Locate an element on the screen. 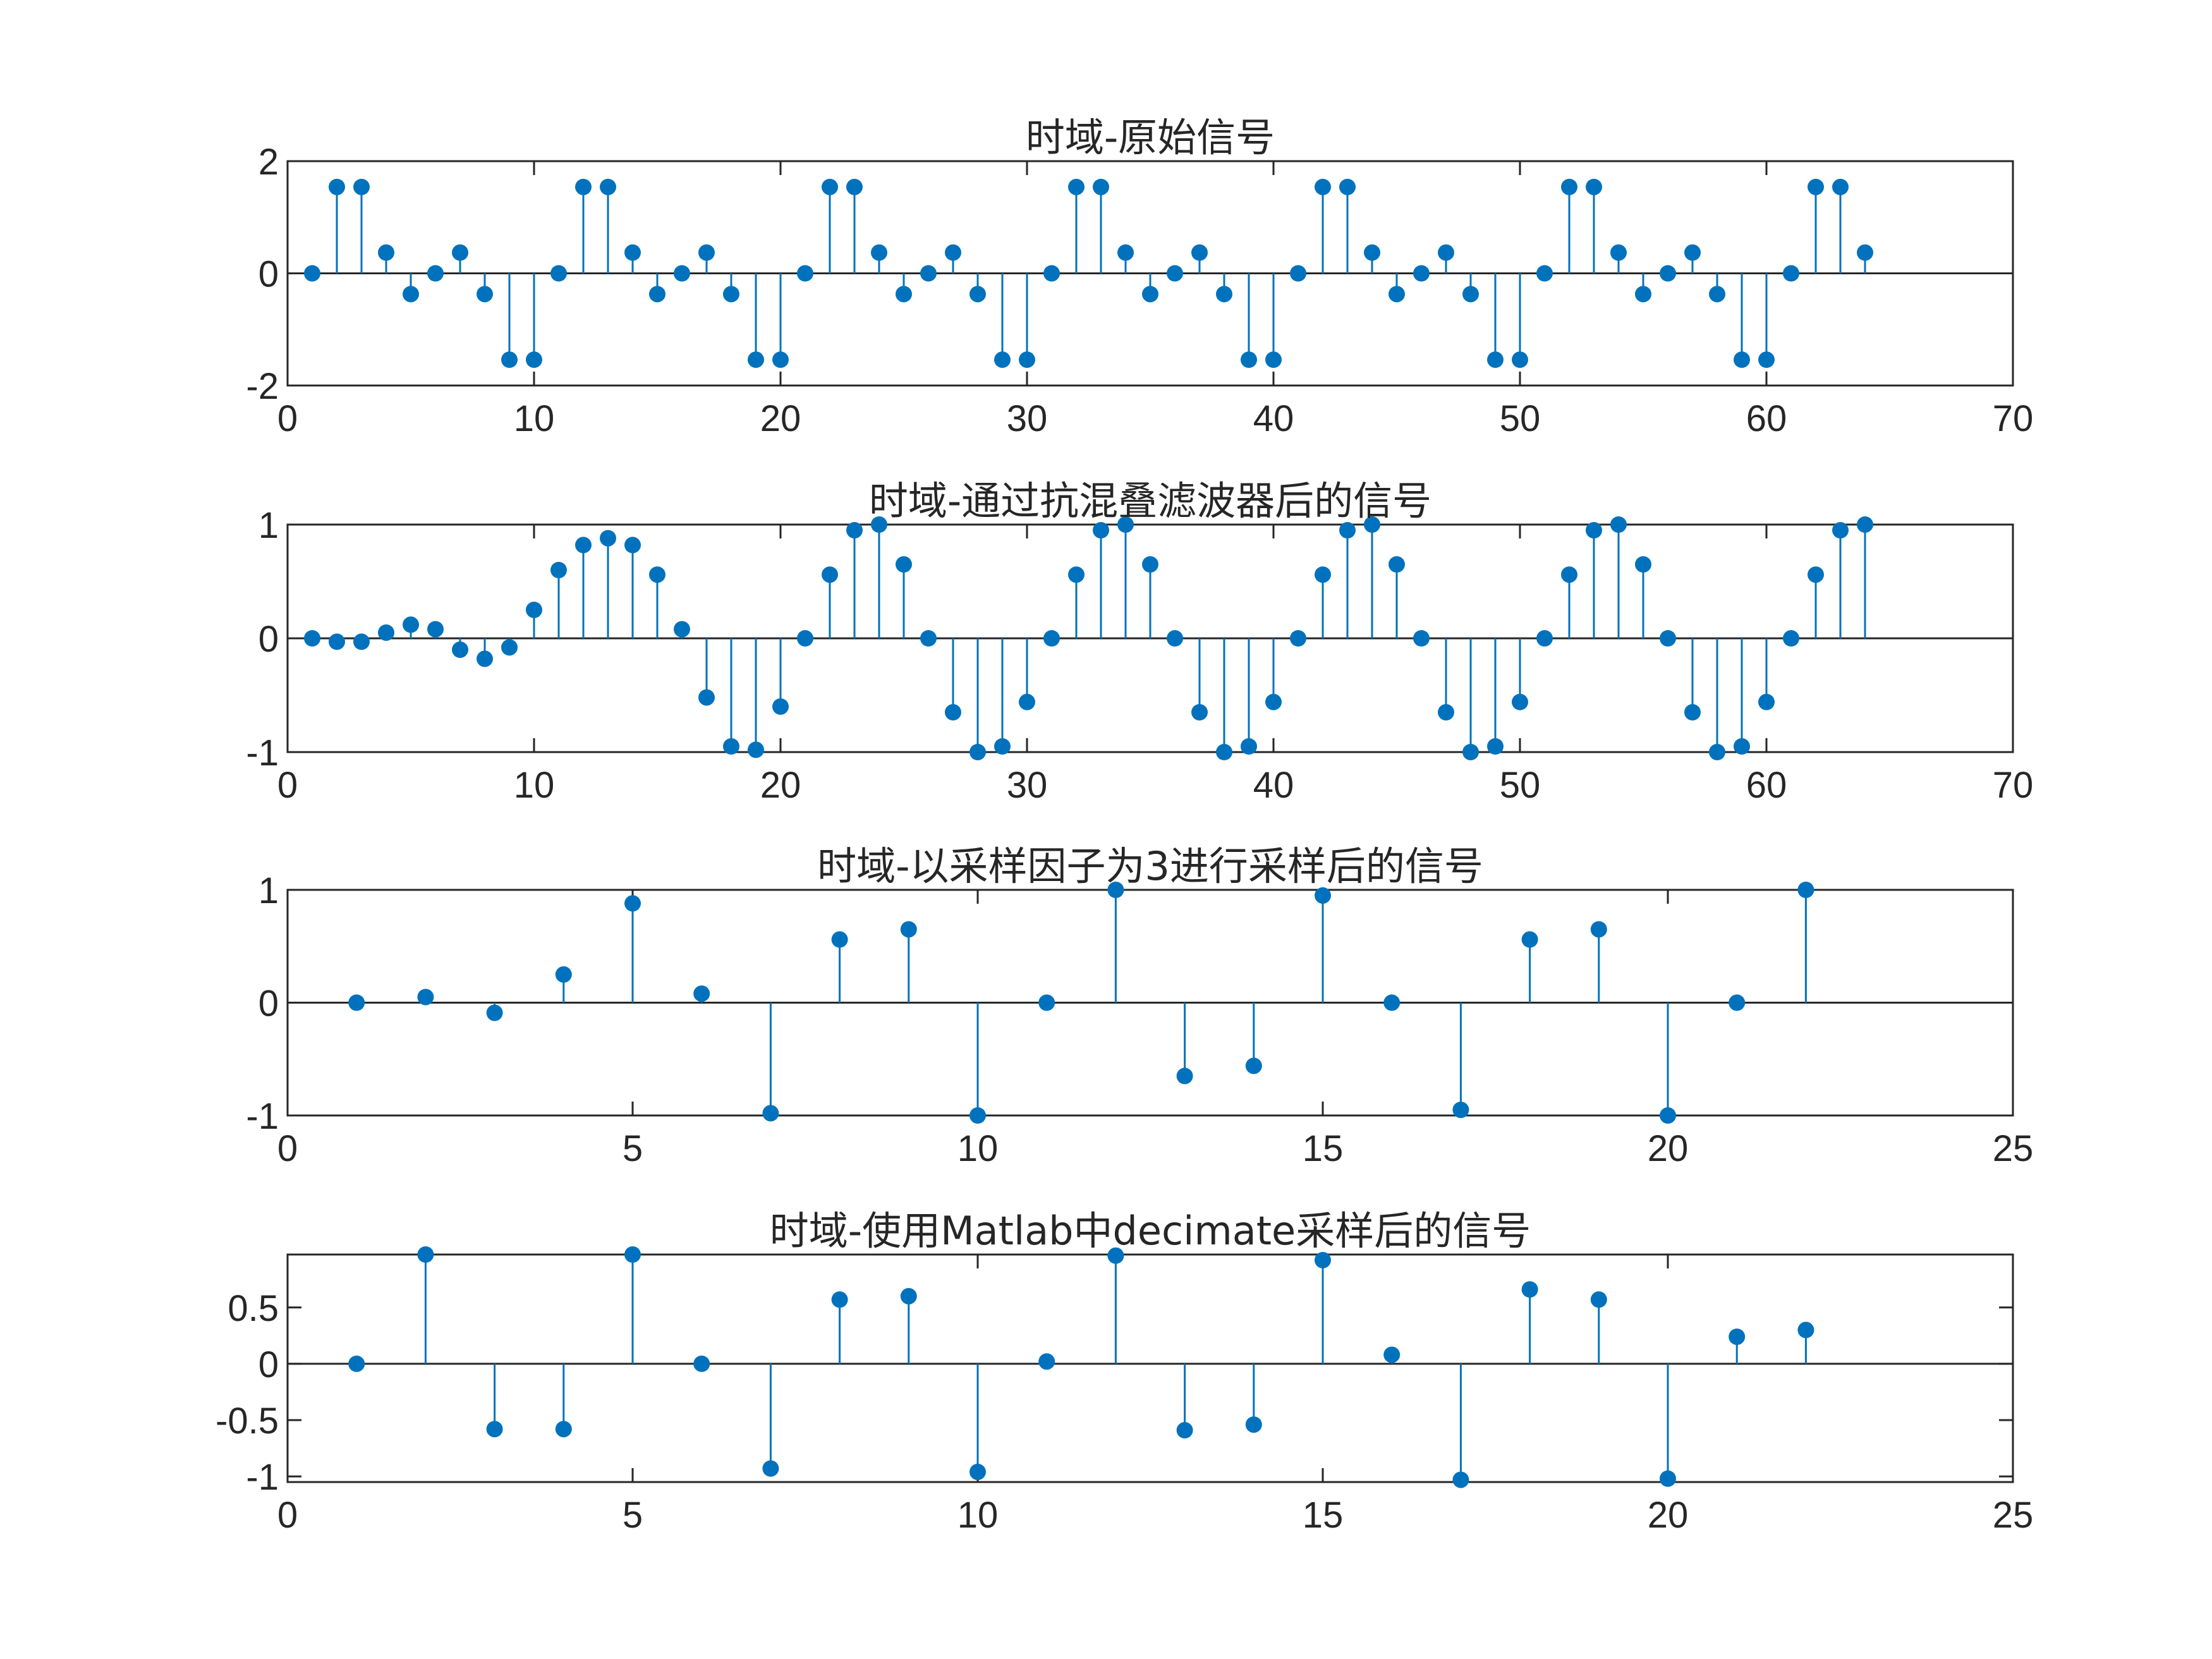  x-tick-label: 50 is located at coordinates (1520, 418).